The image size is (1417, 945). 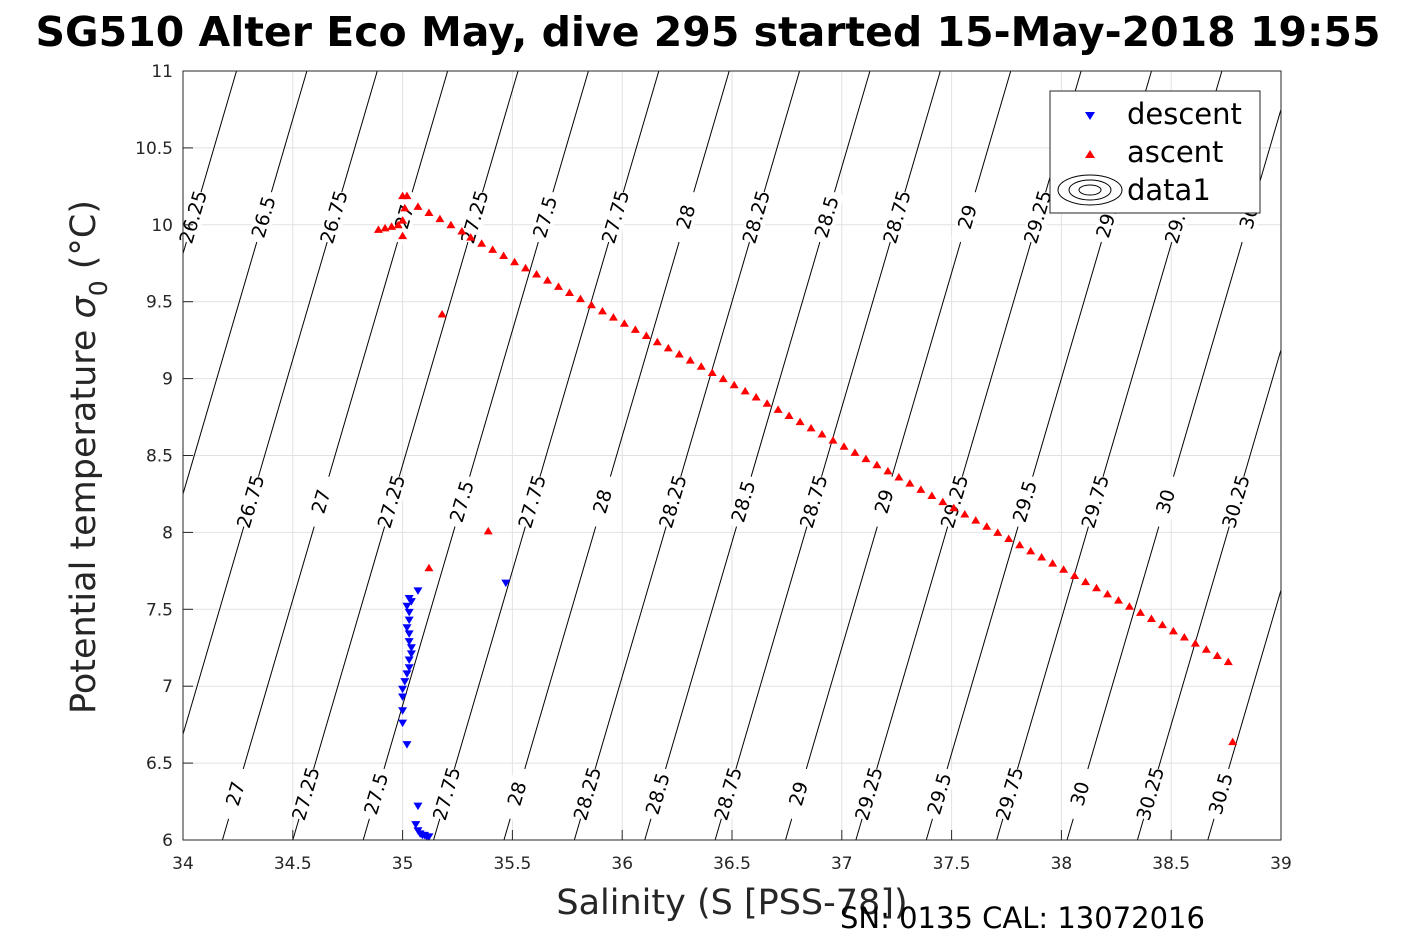 What do you see at coordinates (842, 864) in the screenshot?
I see `x-tick-label: 37` at bounding box center [842, 864].